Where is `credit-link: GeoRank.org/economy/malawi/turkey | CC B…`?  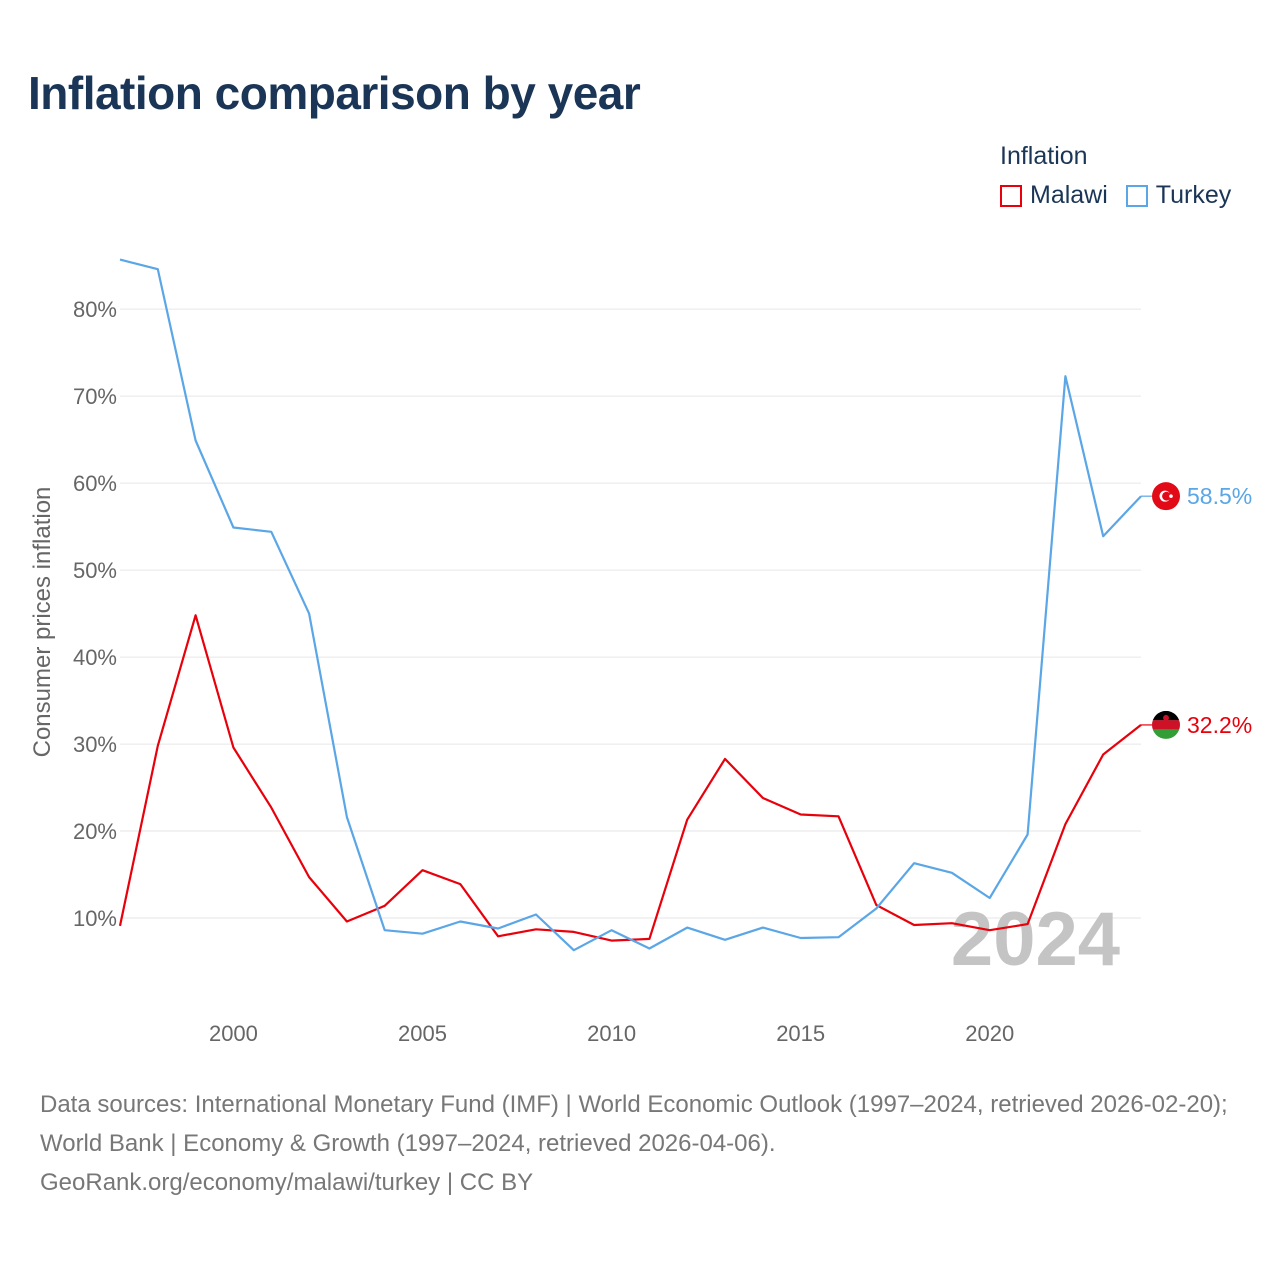
credit-link: GeoRank.org/economy/malawi/turkey | CC B… is located at coordinates (287, 1182).